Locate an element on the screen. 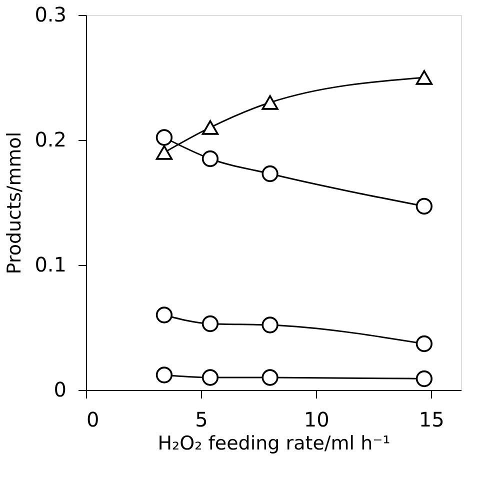 This screenshot has height=484, width=493. x-tick-label: 15 is located at coordinates (431, 420).